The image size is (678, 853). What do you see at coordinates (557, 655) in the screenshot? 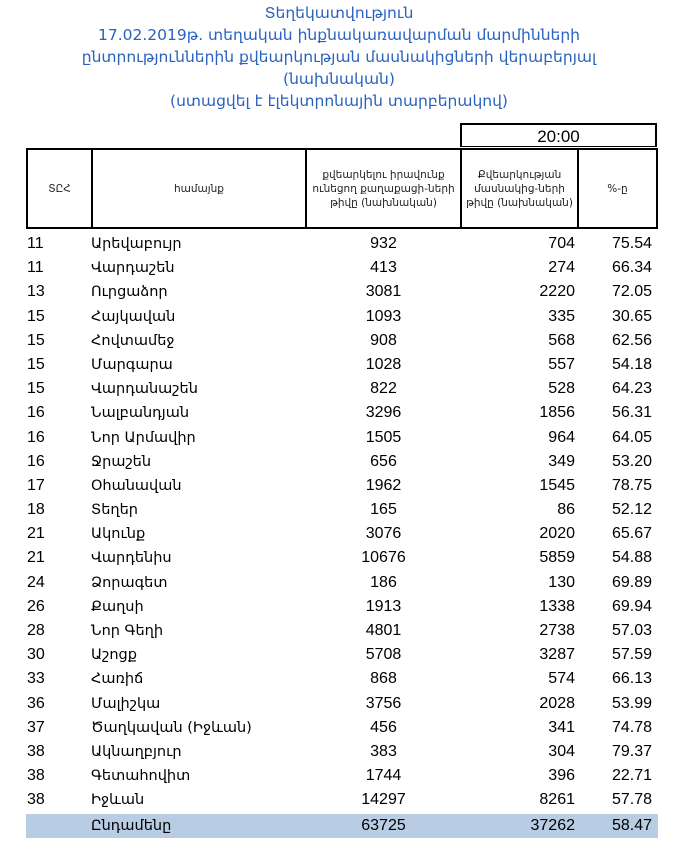
I see `cell-participants: 3287` at bounding box center [557, 655].